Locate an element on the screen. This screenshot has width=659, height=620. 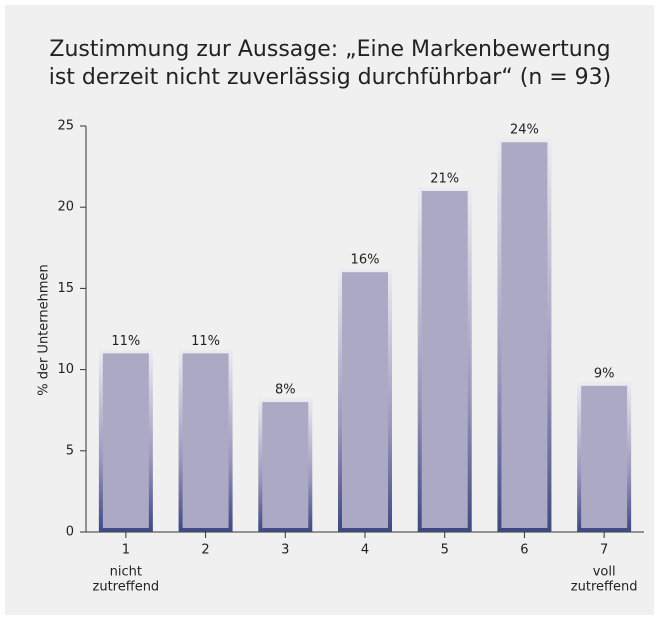
y-tick-label: 5 is located at coordinates (70, 450).